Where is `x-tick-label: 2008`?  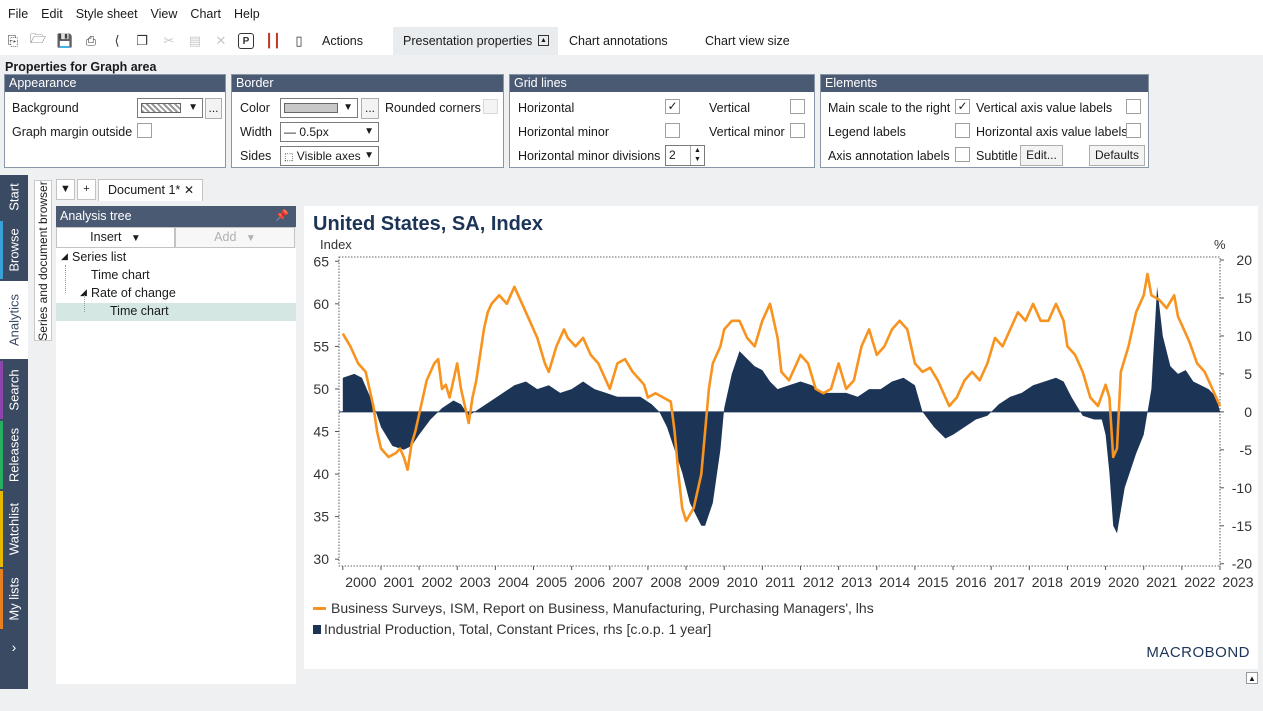
x-tick-label: 2008 is located at coordinates (665, 582).